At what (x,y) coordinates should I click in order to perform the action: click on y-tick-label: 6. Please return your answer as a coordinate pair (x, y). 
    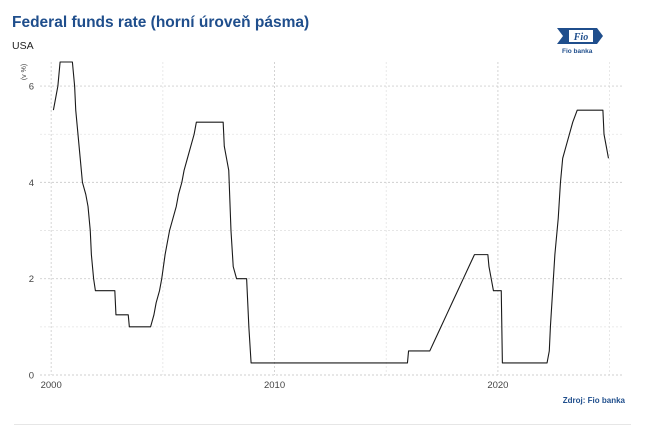
    Looking at the image, I should click on (31, 87).